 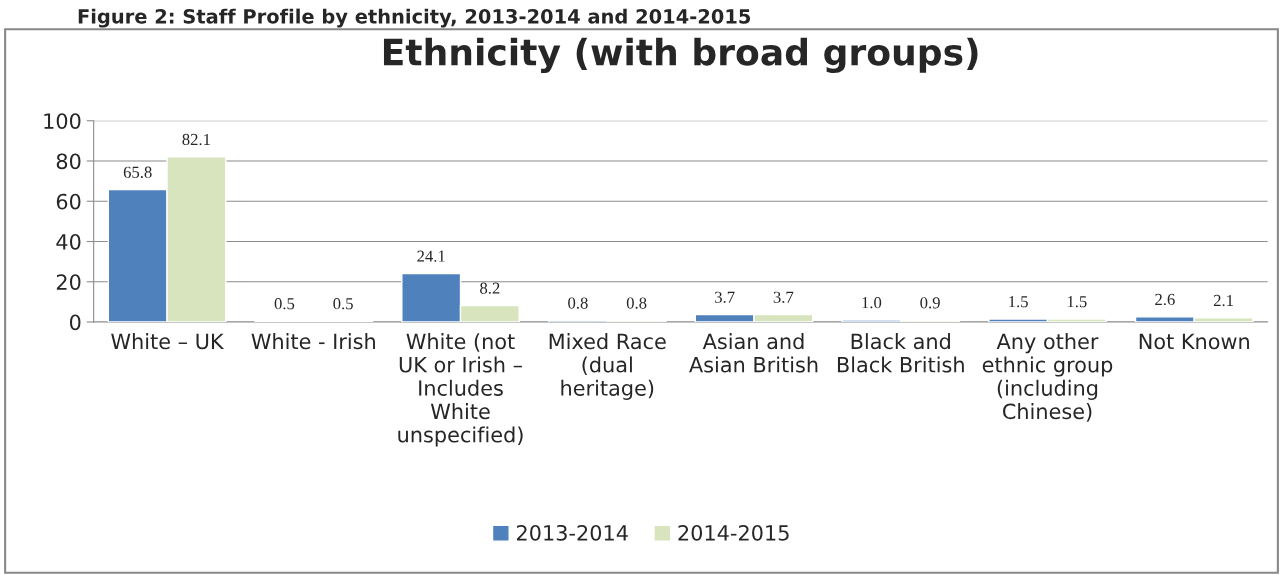 What do you see at coordinates (460, 390) in the screenshot?
I see `x-tick-label: White (not UK or Irish – Includes White unspecified)` at bounding box center [460, 390].